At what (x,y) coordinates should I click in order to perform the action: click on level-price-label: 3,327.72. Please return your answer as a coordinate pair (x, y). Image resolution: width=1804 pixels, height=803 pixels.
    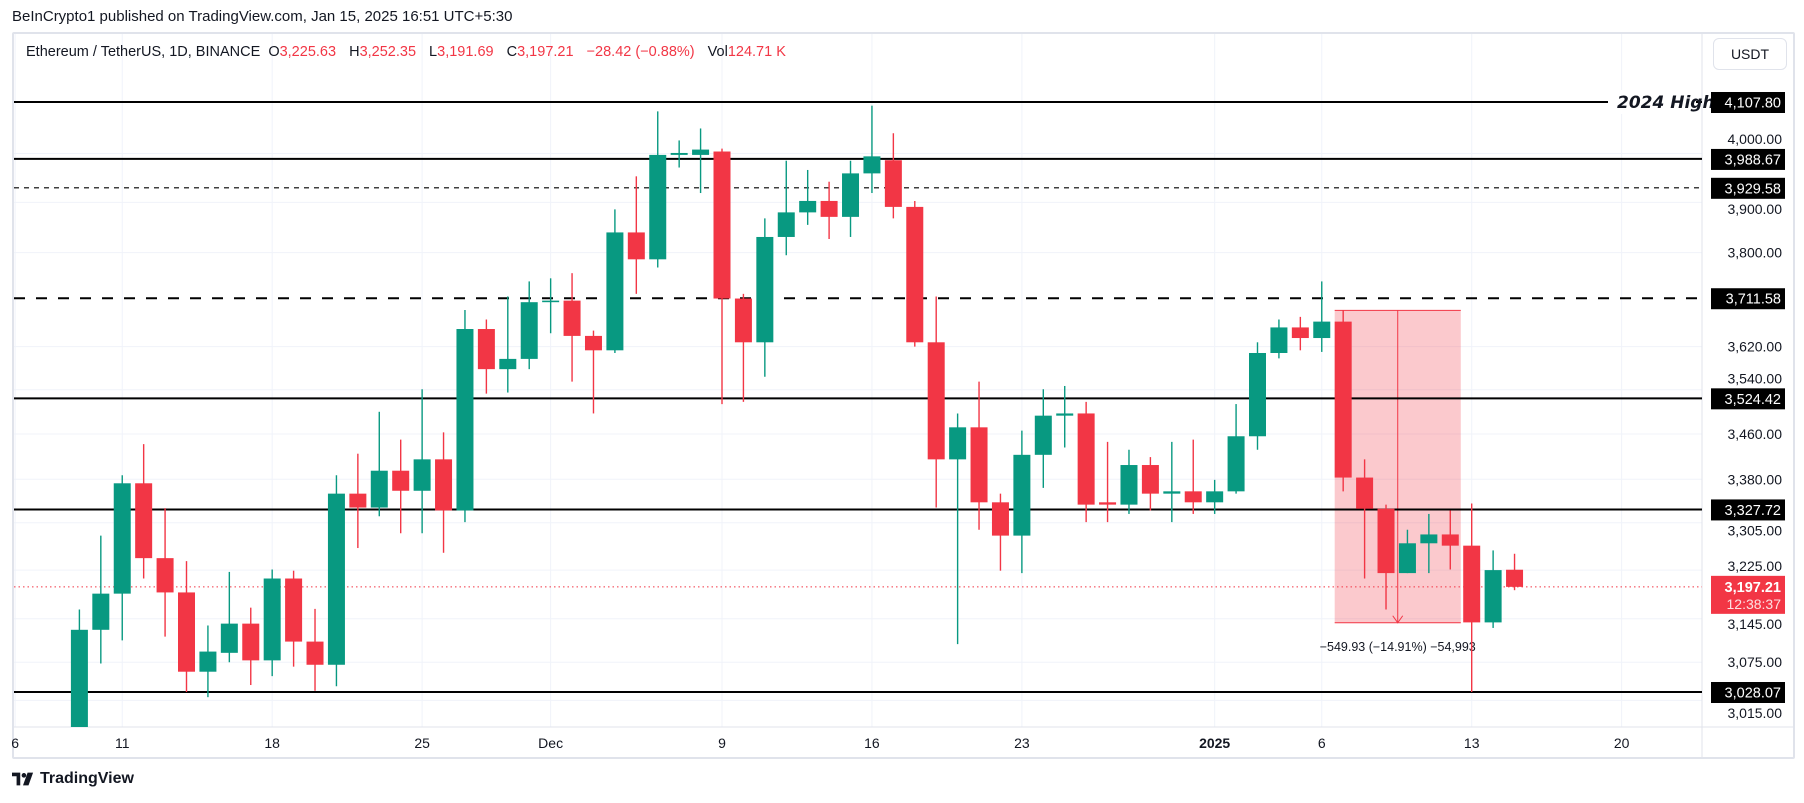
    Looking at the image, I should click on (1753, 511).